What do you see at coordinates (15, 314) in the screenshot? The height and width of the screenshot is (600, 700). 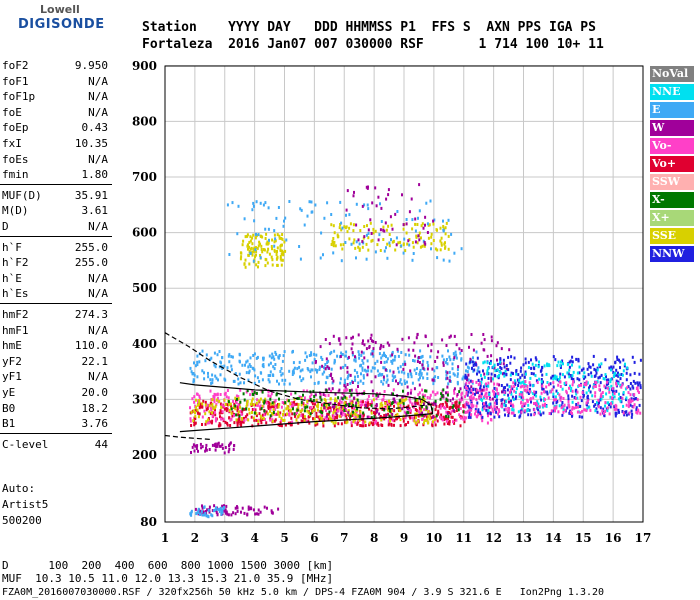 I see `param-name: hmF2` at bounding box center [15, 314].